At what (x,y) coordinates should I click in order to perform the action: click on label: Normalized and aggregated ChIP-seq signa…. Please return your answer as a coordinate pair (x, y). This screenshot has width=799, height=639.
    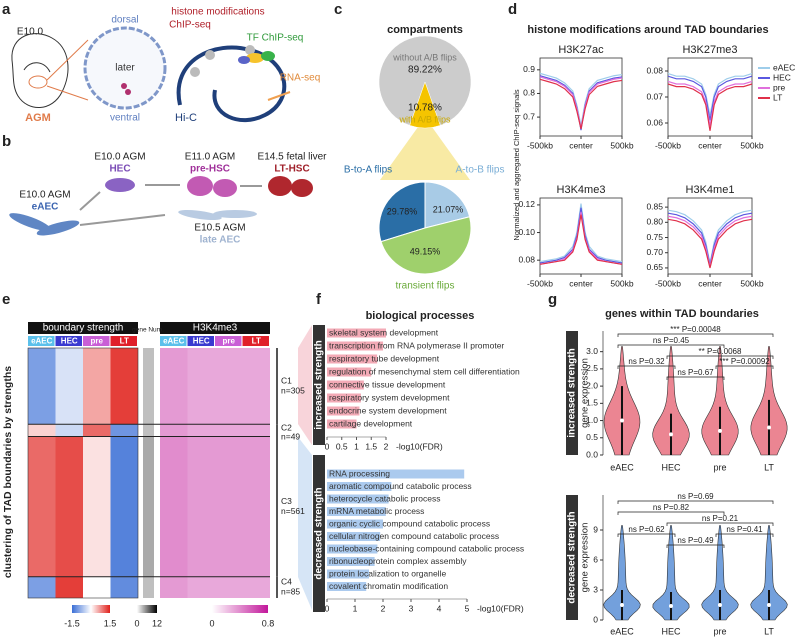
    Looking at the image, I should click on (516, 165).